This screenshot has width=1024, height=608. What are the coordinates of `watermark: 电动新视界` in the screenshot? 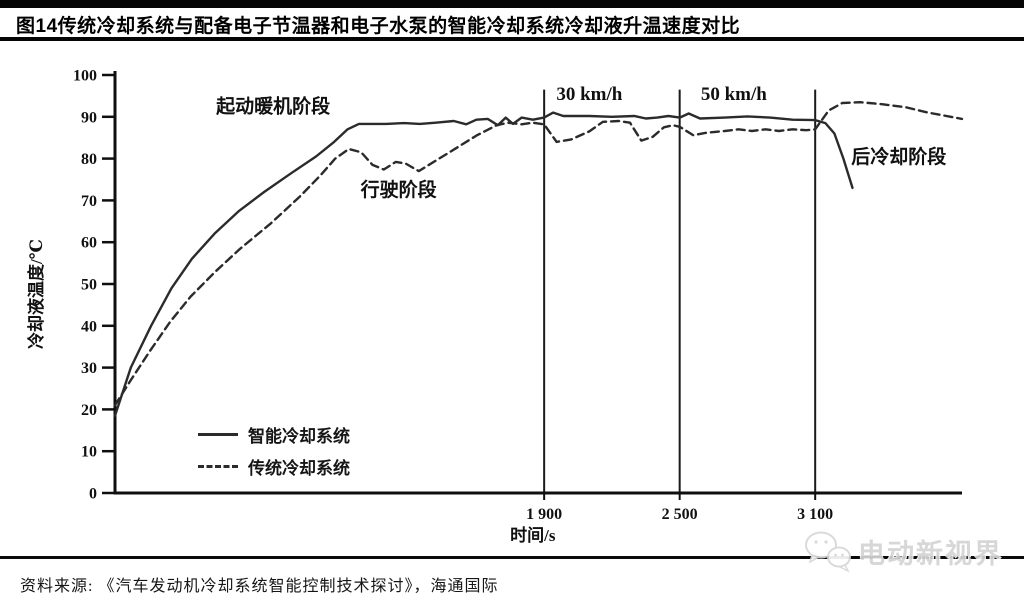 It's located at (902, 551).